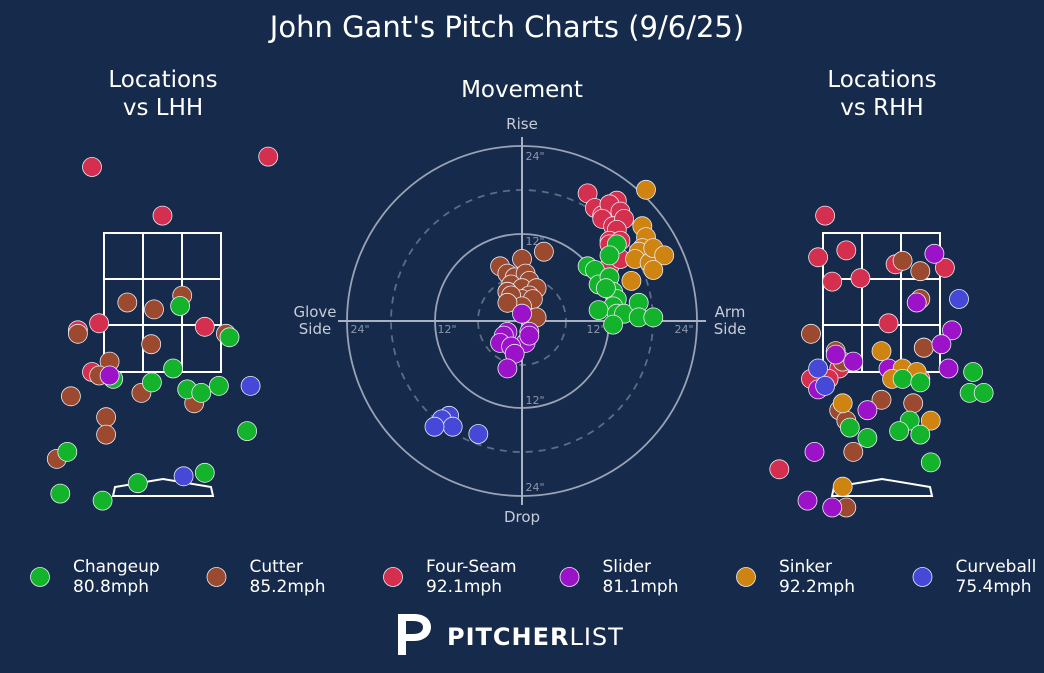  I want to click on ring-label-right-24: 24", so click(683, 329).